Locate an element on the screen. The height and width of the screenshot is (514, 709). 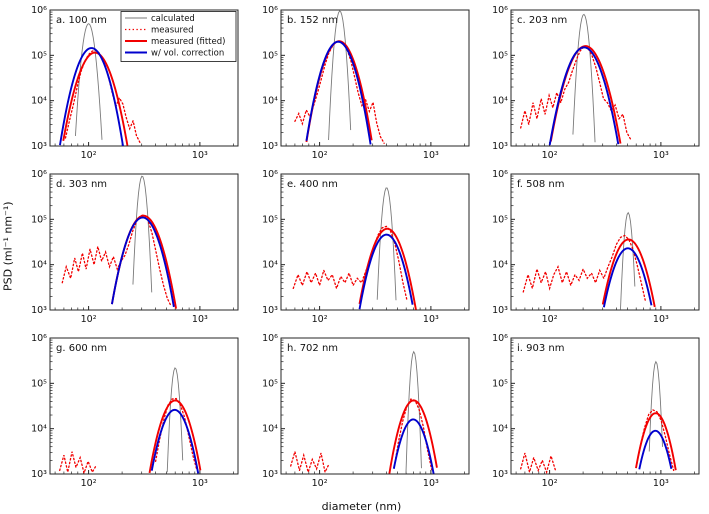
panel-d: 10² 10³ 10³ 10⁴ 10⁵ 10⁶ d. 303 nm is located at coordinates (135, 247).